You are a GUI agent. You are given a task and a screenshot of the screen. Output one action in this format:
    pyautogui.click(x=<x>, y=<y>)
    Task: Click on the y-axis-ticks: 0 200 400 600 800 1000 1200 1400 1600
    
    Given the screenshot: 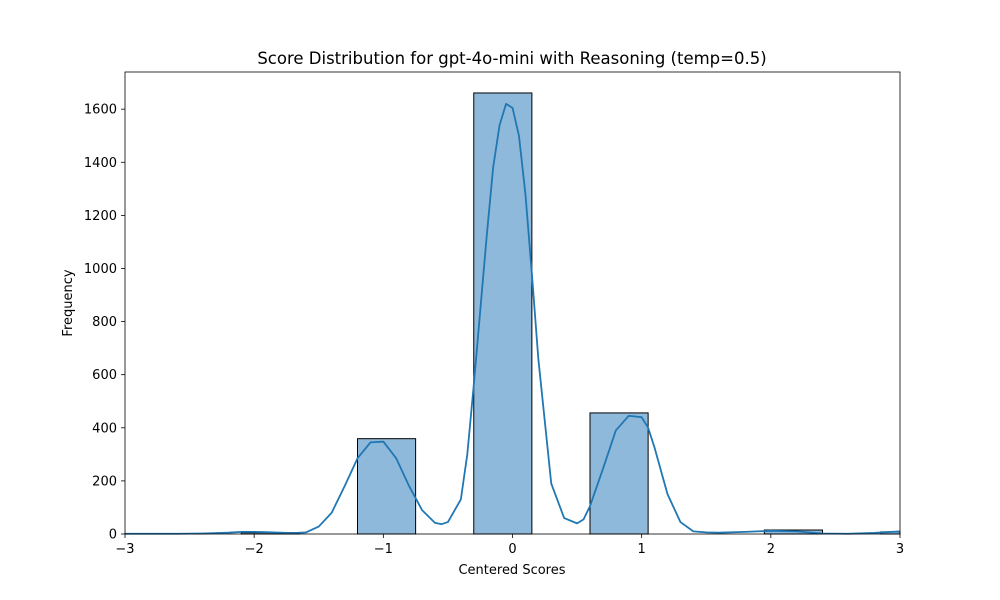 What is the action you would take?
    pyautogui.click(x=104, y=323)
    